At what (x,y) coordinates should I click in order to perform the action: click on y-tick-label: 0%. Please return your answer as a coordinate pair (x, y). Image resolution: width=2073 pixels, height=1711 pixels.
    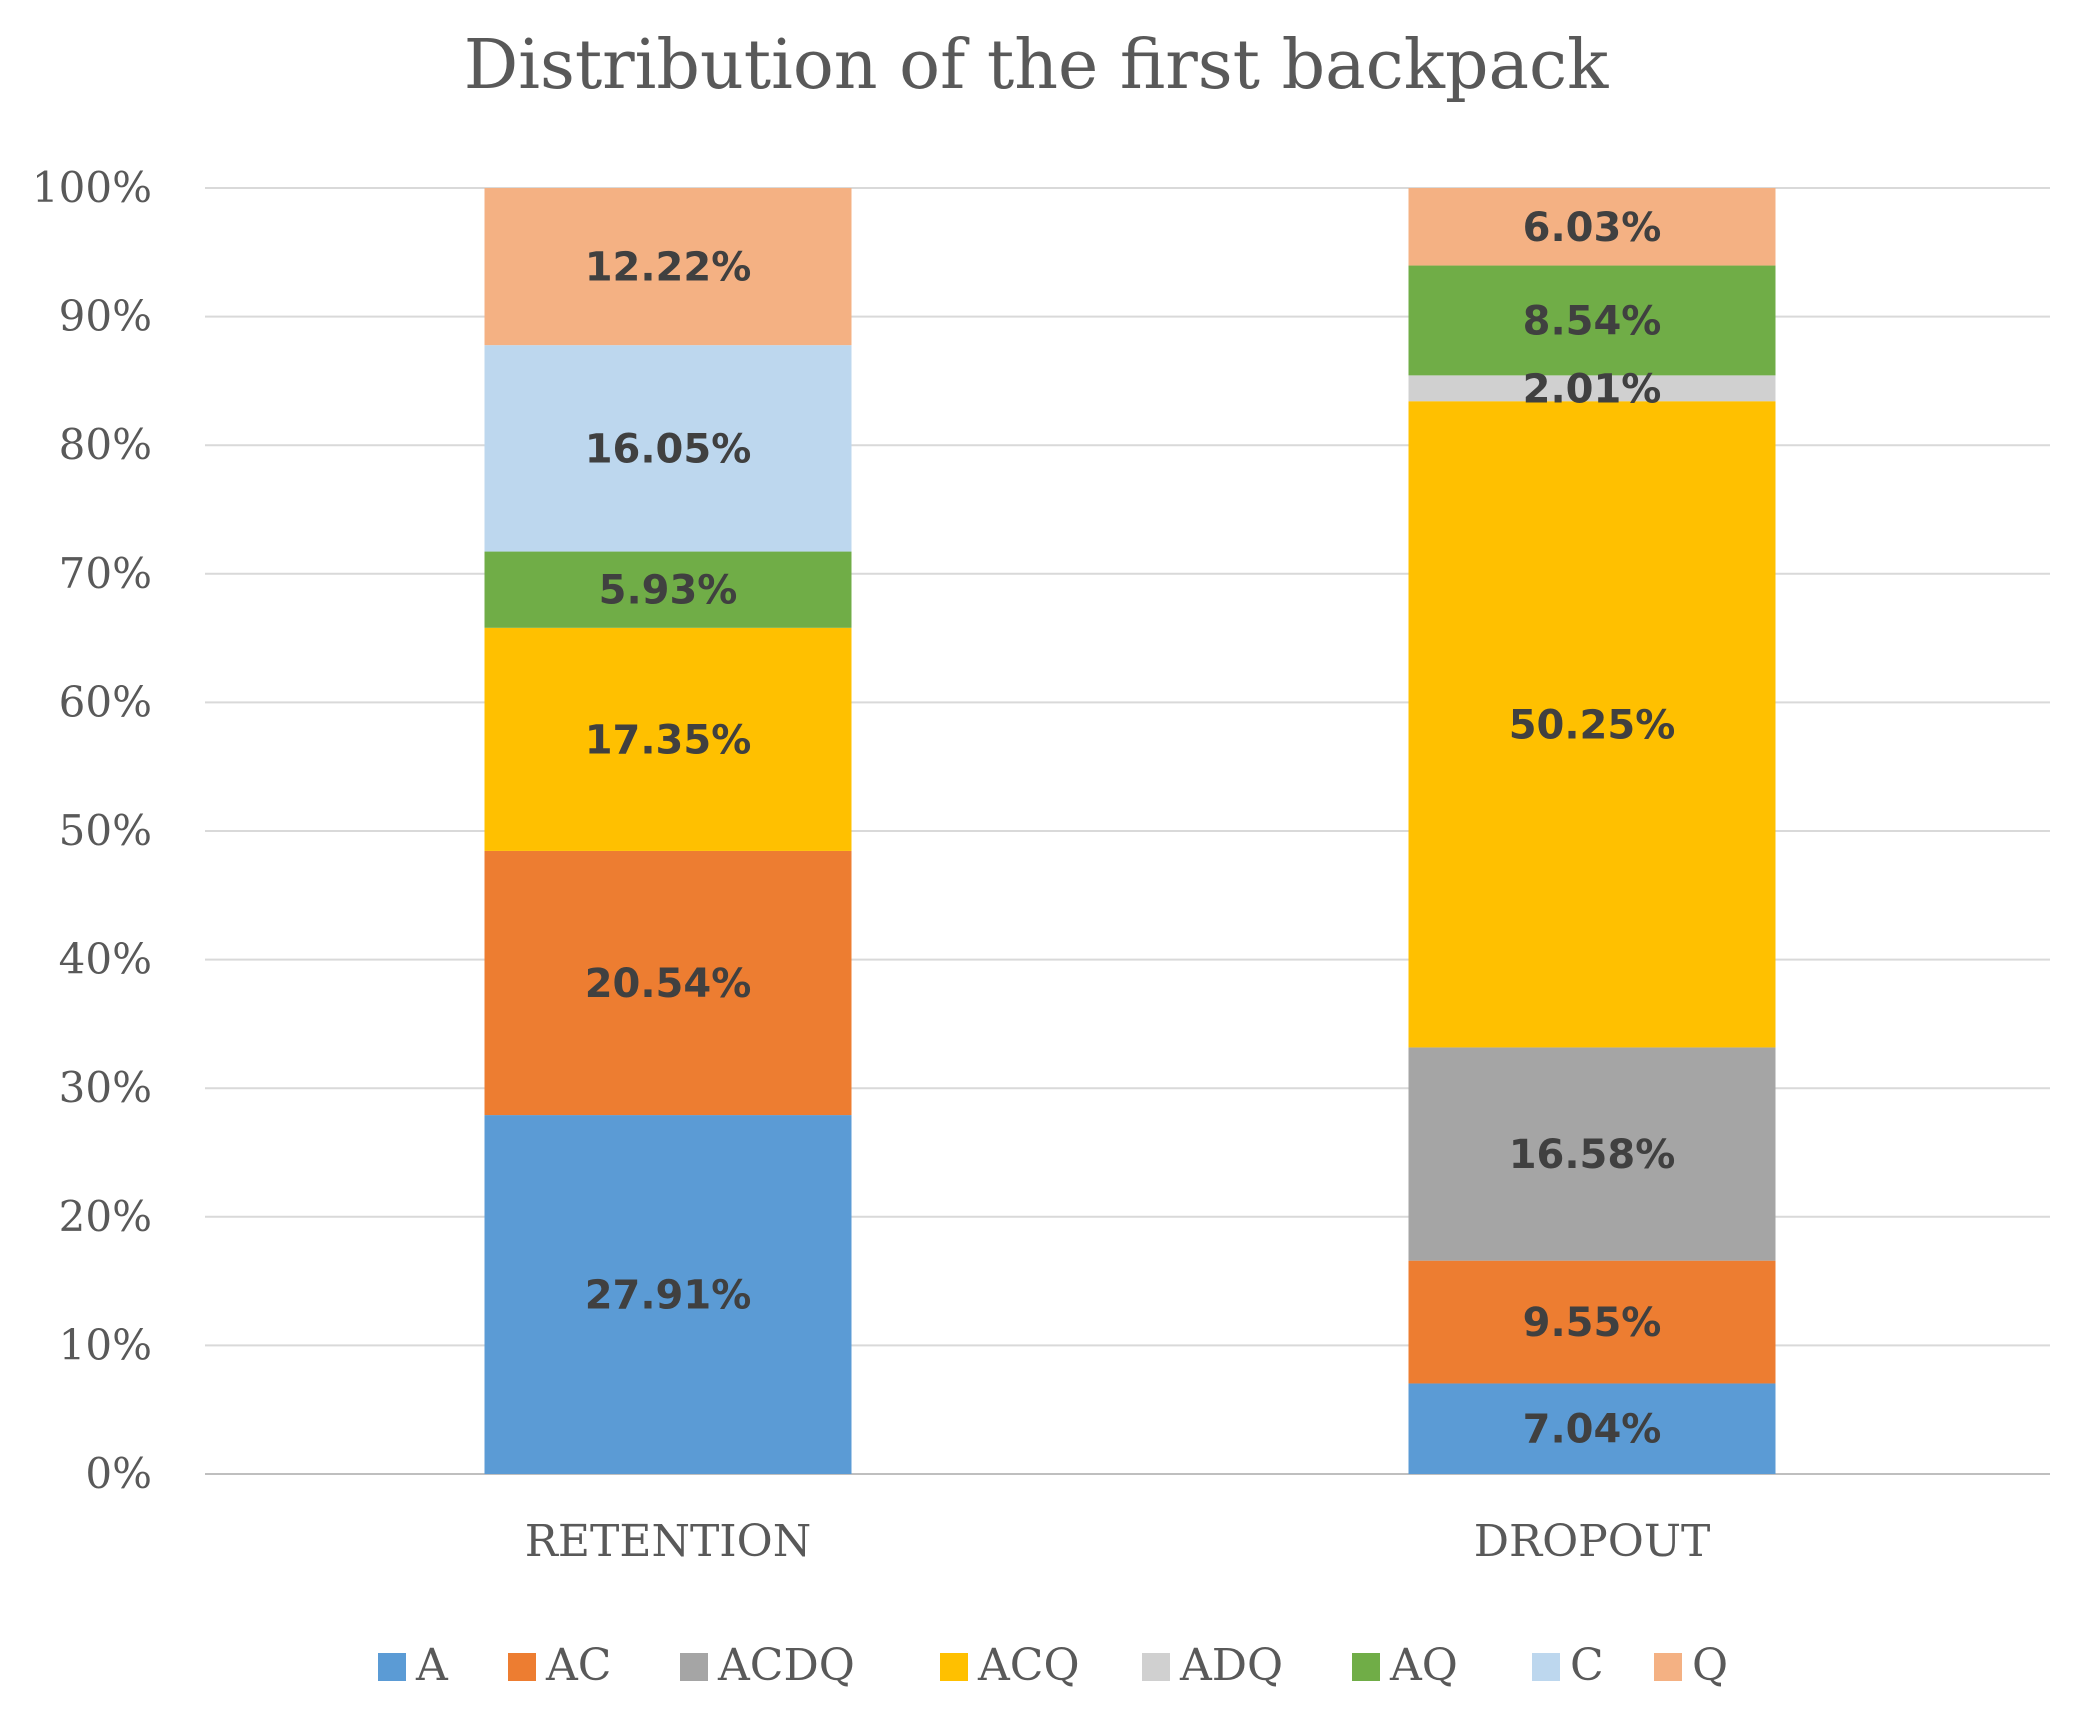
    Looking at the image, I should click on (118, 1473).